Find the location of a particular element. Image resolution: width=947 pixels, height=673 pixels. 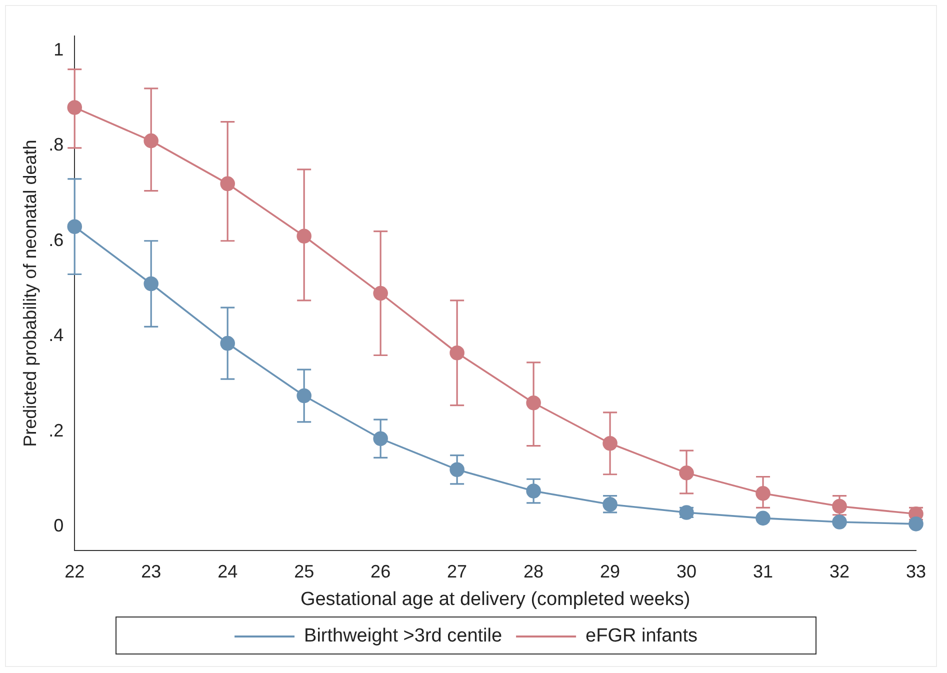

legend-label: eFGR infants is located at coordinates (642, 636).